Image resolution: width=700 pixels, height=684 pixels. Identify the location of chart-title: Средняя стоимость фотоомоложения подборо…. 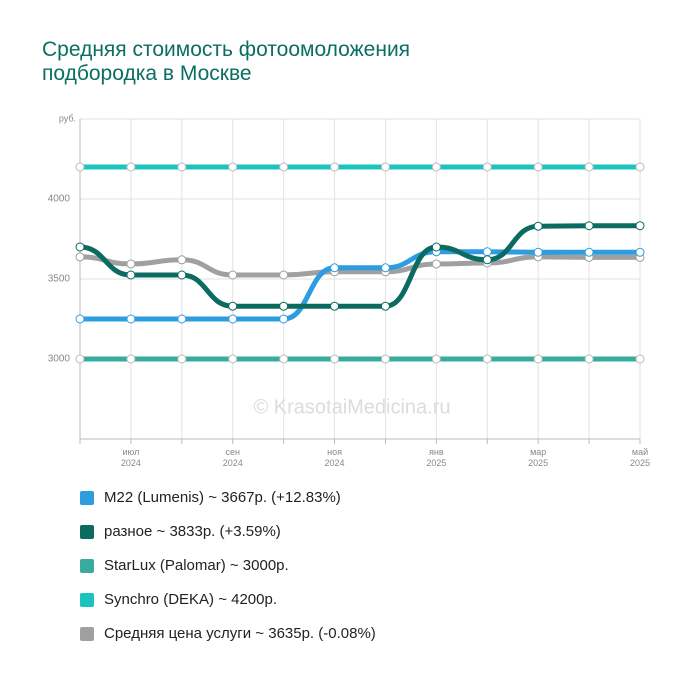
(226, 61).